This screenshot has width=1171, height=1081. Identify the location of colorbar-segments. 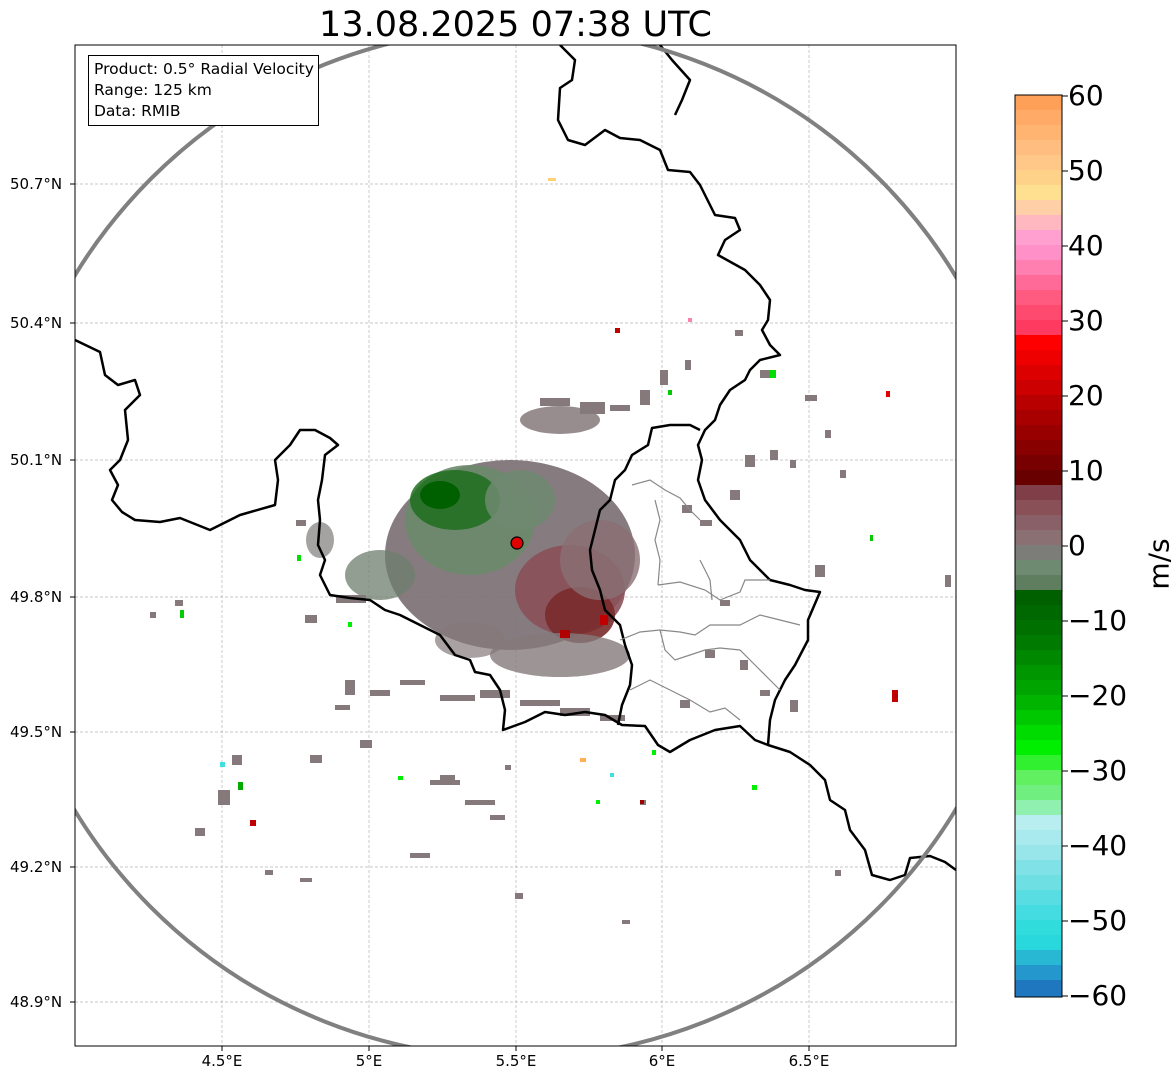
(1038, 546).